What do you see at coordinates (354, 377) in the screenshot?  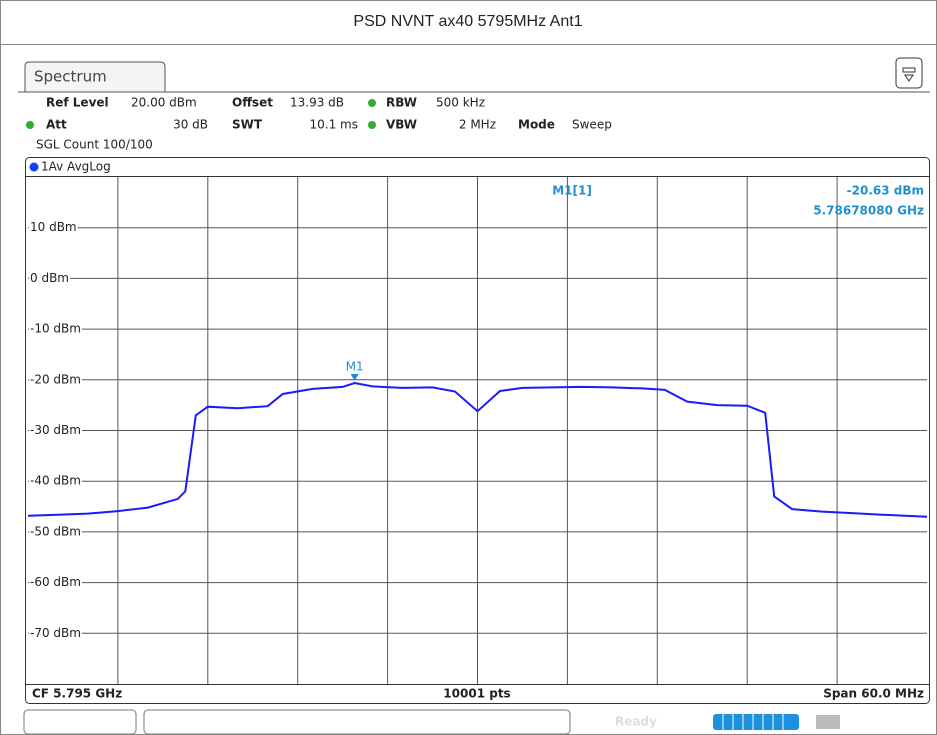 I see `marker` at bounding box center [354, 377].